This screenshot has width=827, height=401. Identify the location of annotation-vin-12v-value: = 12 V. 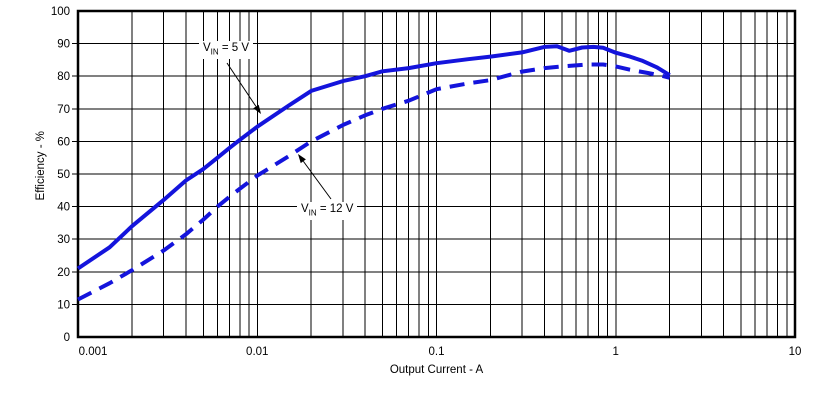
(335, 209).